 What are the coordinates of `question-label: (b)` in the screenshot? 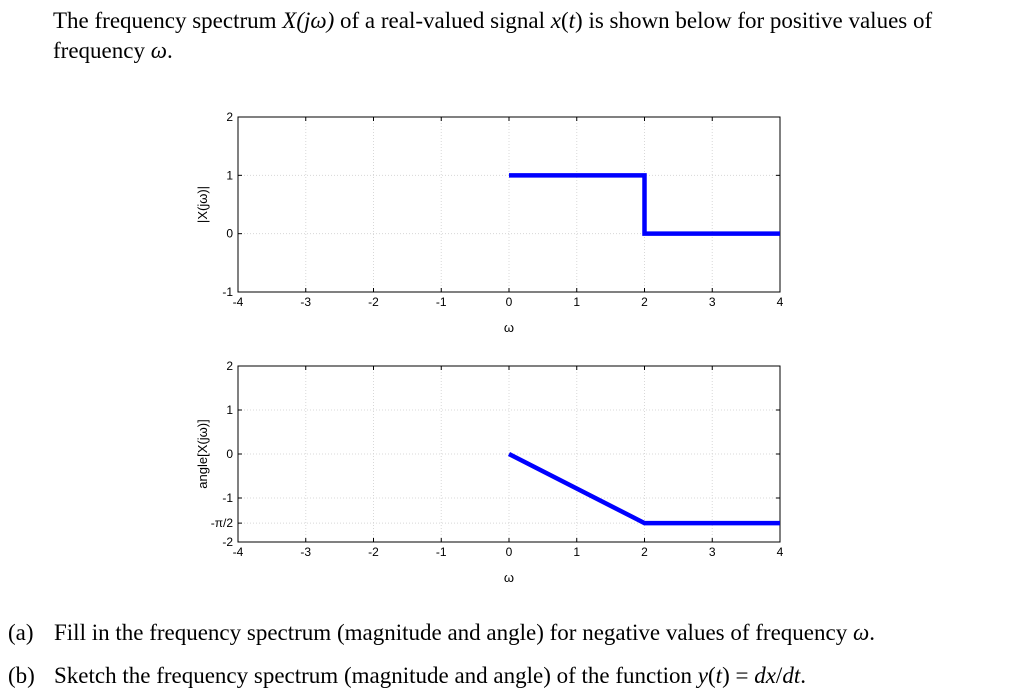 It's located at (21, 675).